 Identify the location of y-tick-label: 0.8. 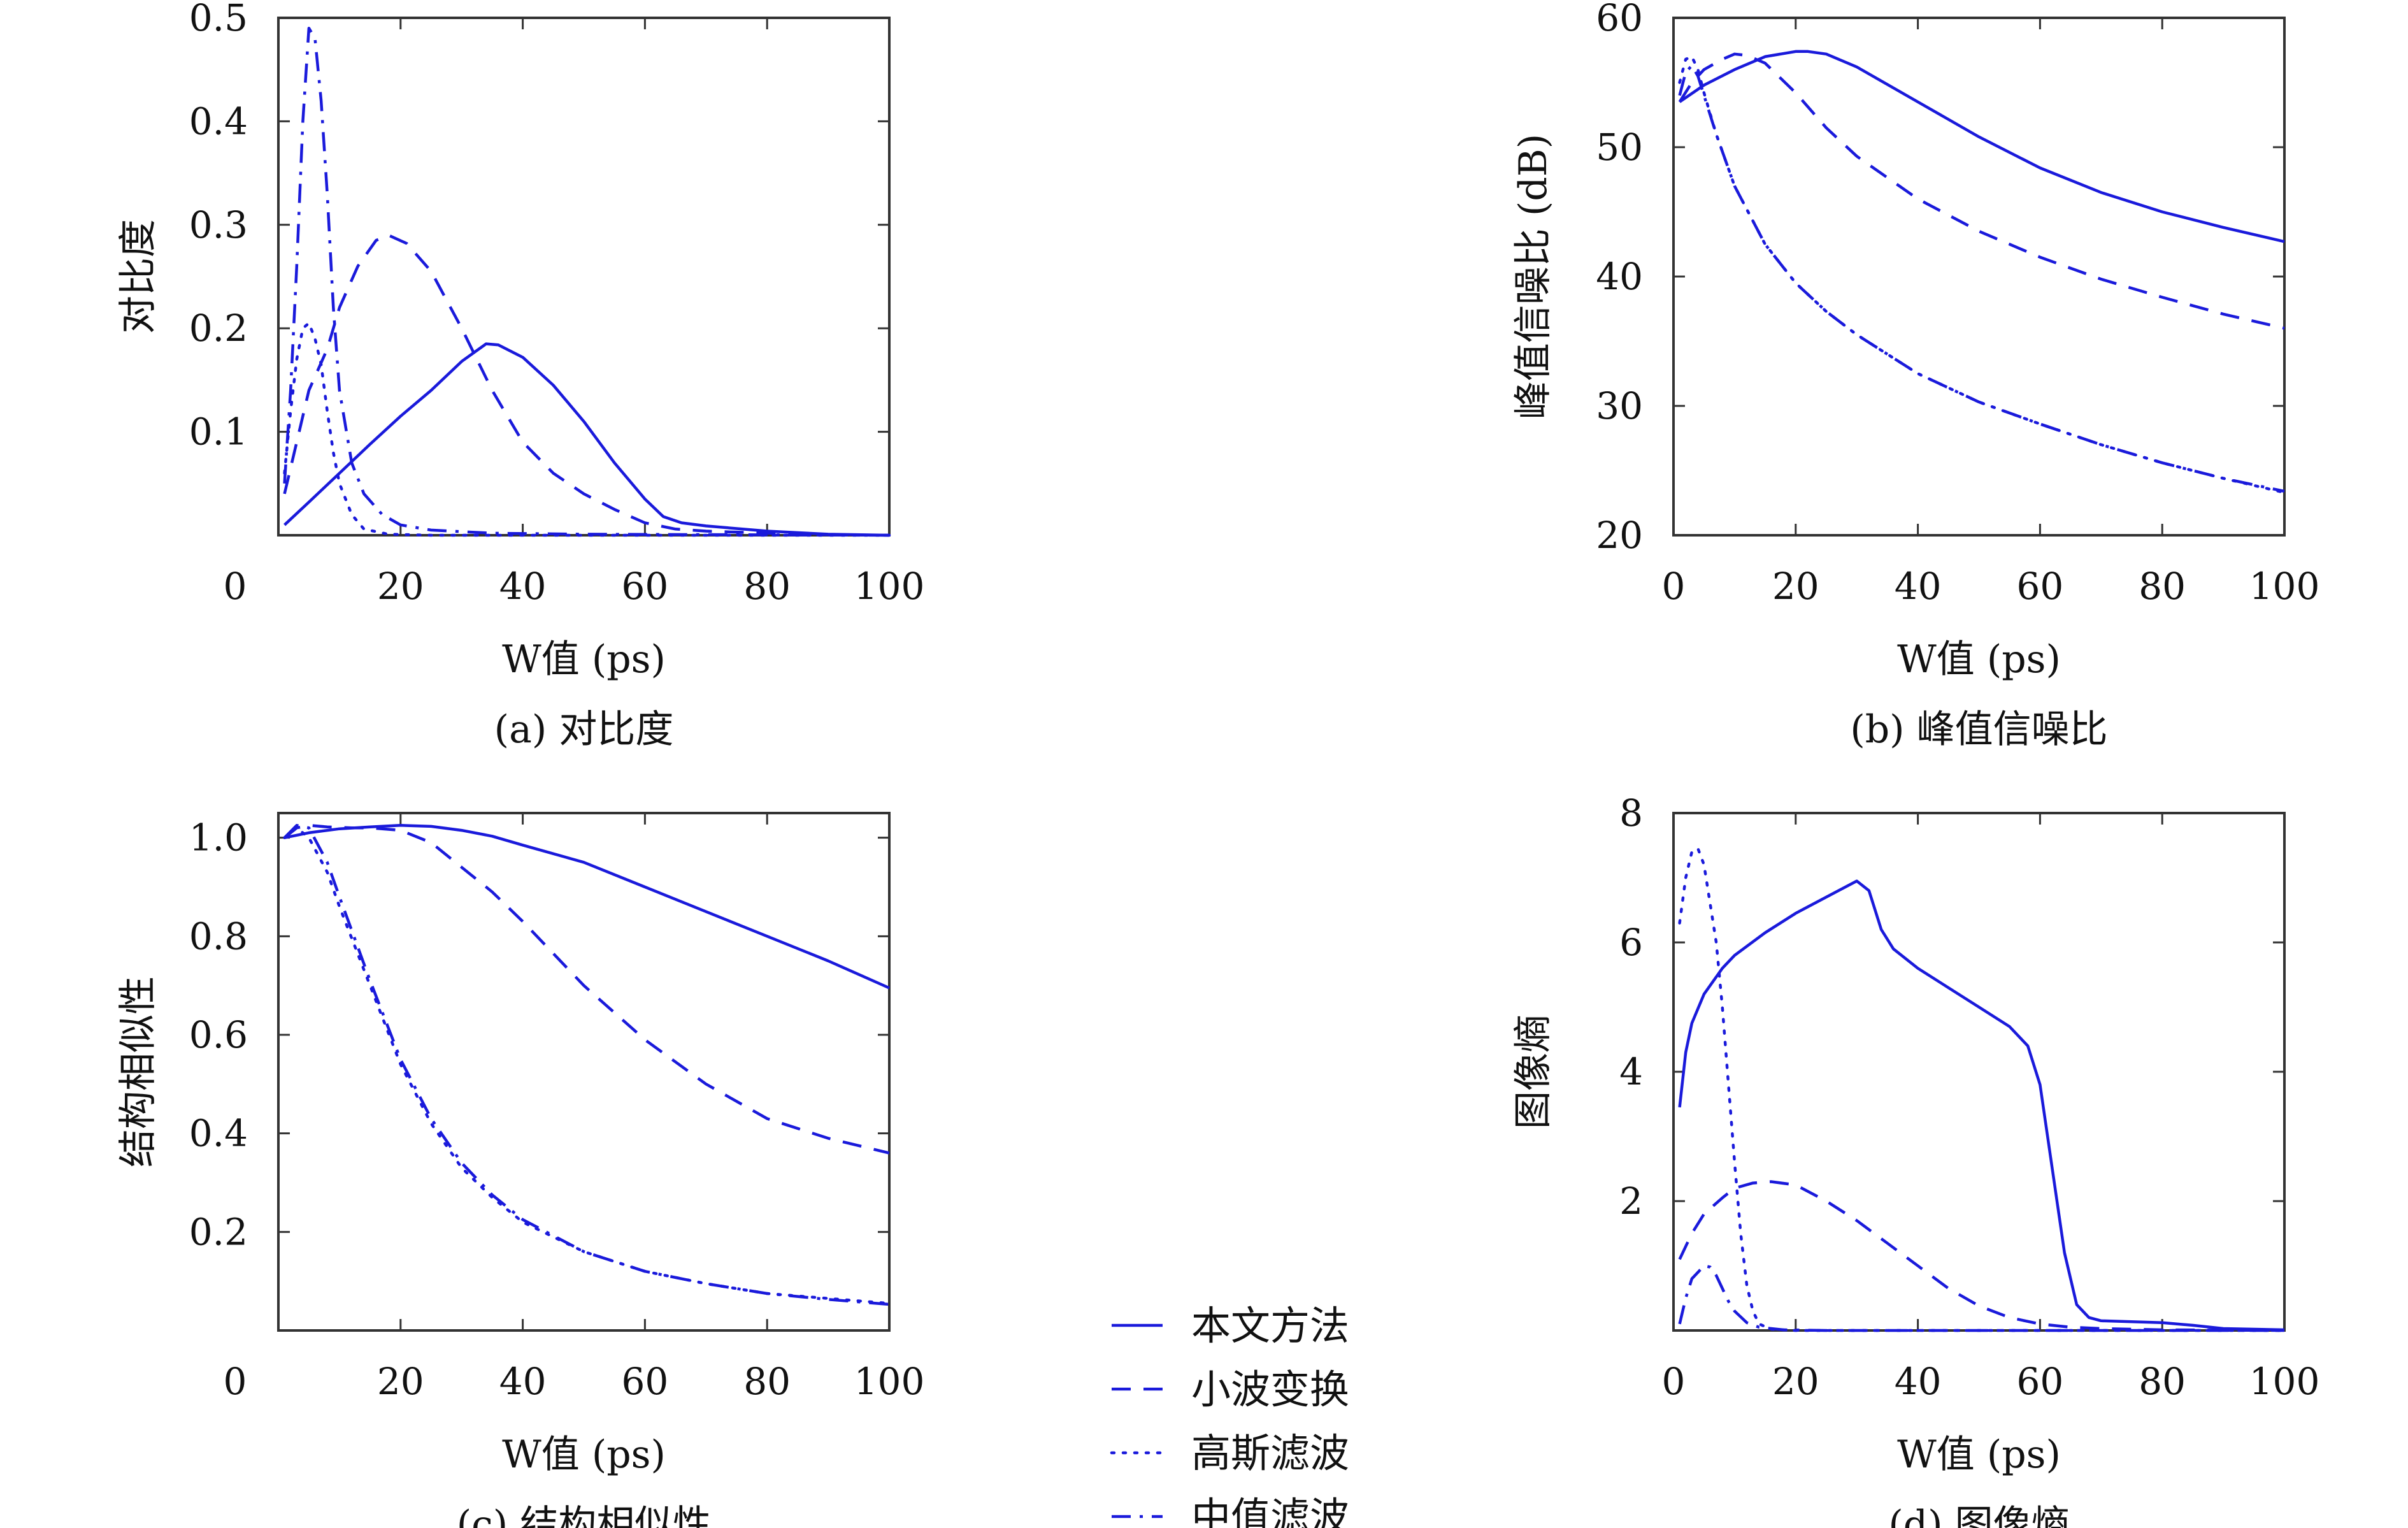
(218, 936).